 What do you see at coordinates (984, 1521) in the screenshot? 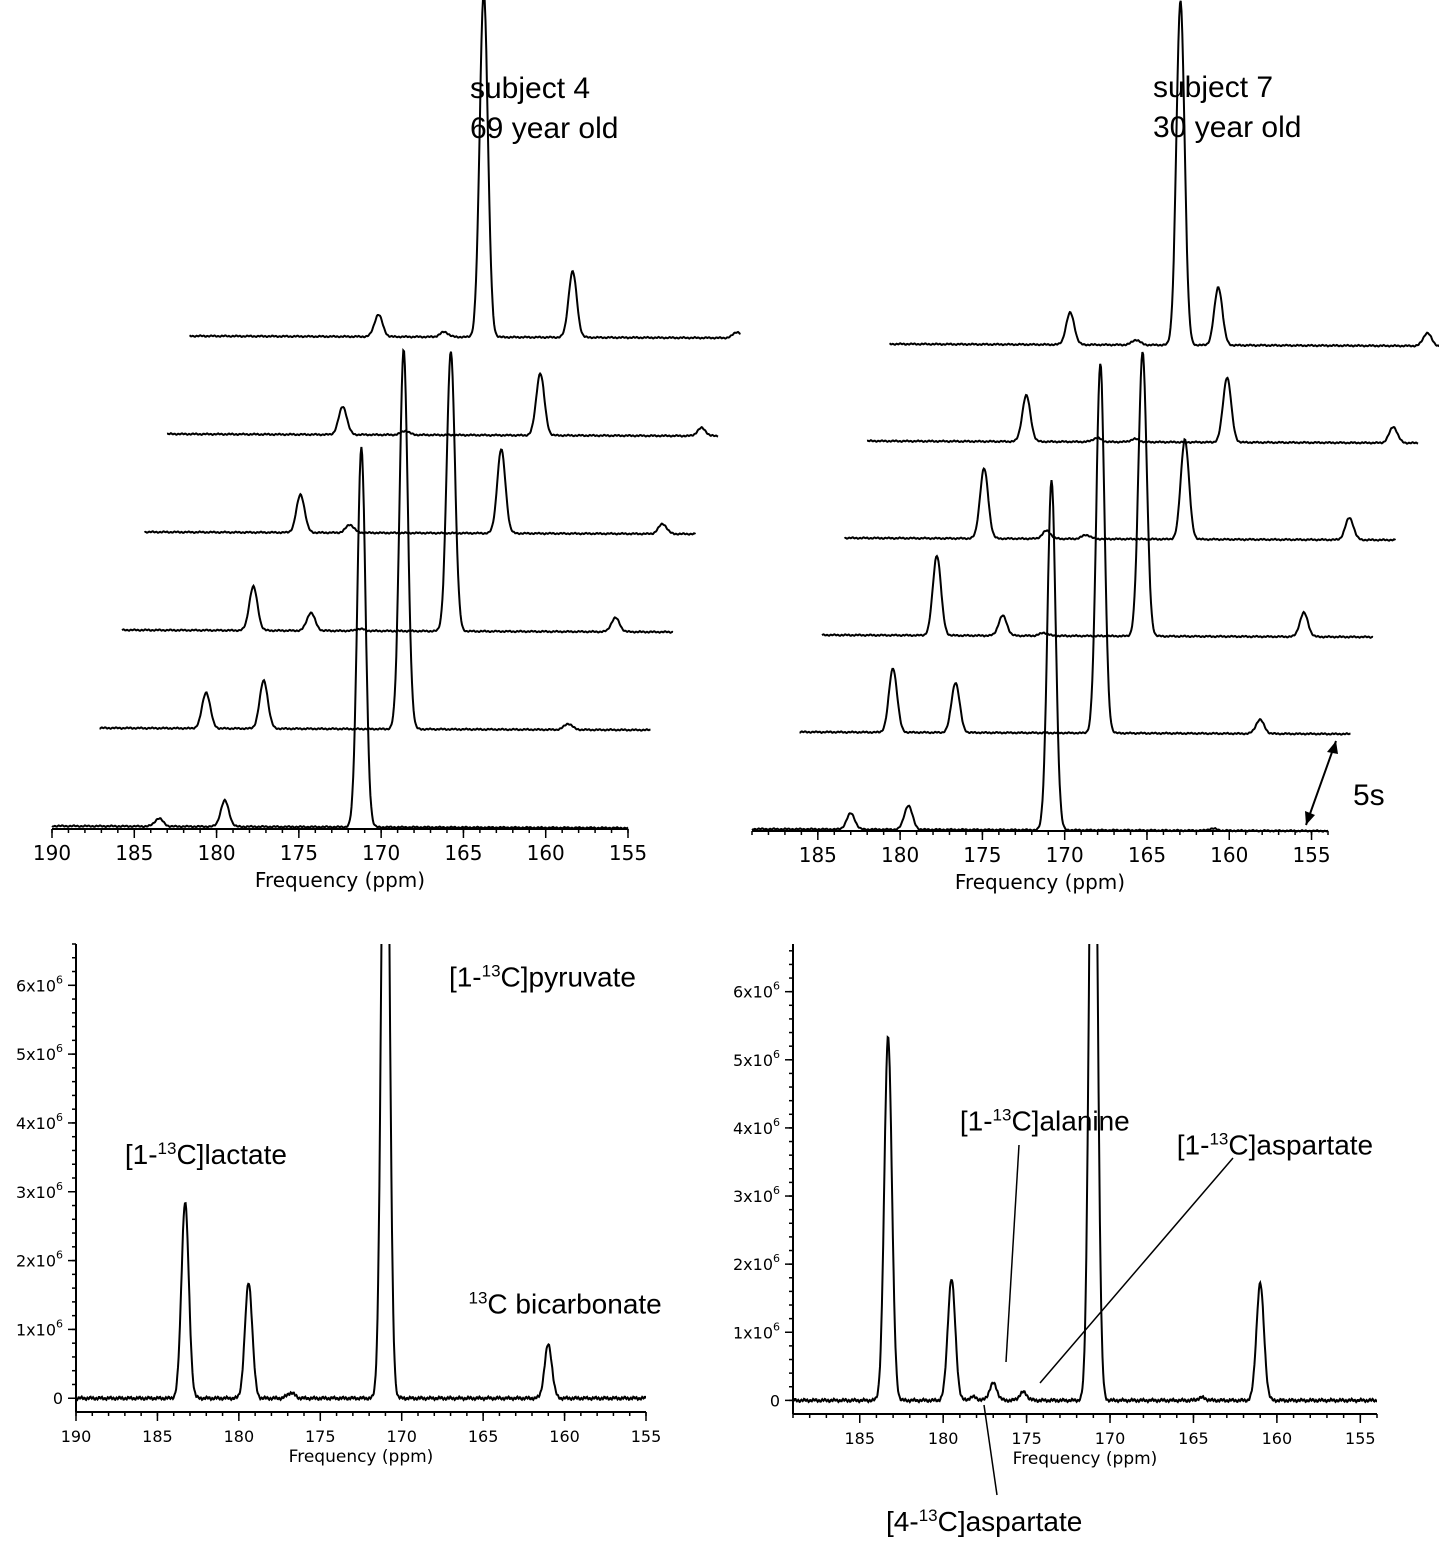
I see `peak-label: [4-13C]aspartate` at bounding box center [984, 1521].